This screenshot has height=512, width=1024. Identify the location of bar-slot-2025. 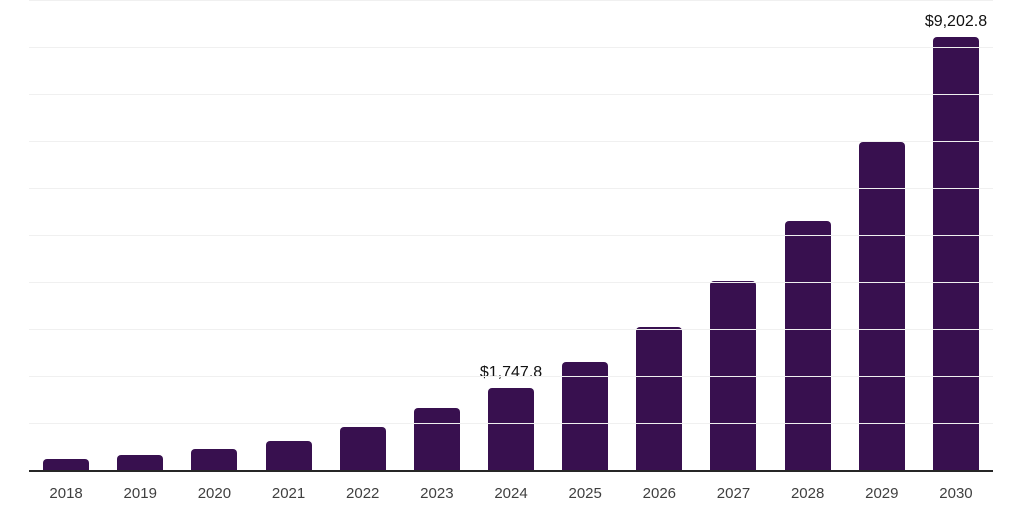
(585, 235).